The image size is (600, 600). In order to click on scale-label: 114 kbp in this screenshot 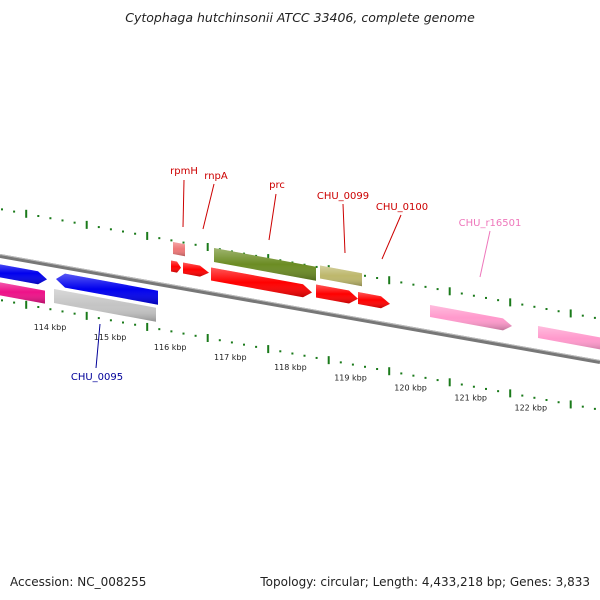, I will do `click(50, 327)`.